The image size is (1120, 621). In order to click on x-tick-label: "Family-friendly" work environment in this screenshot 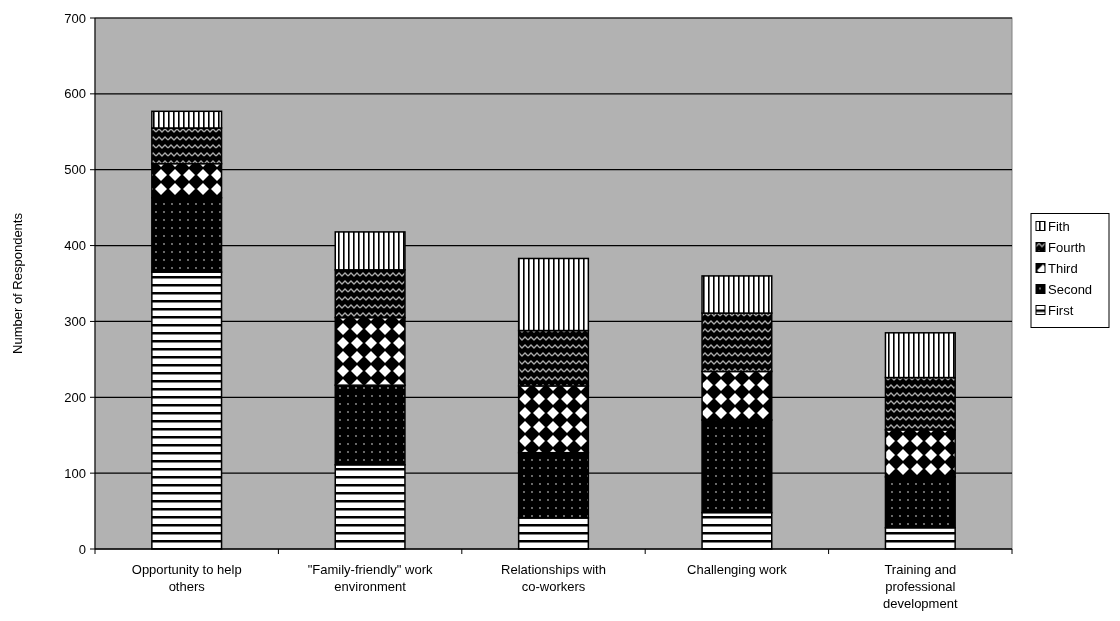, I will do `click(370, 578)`.